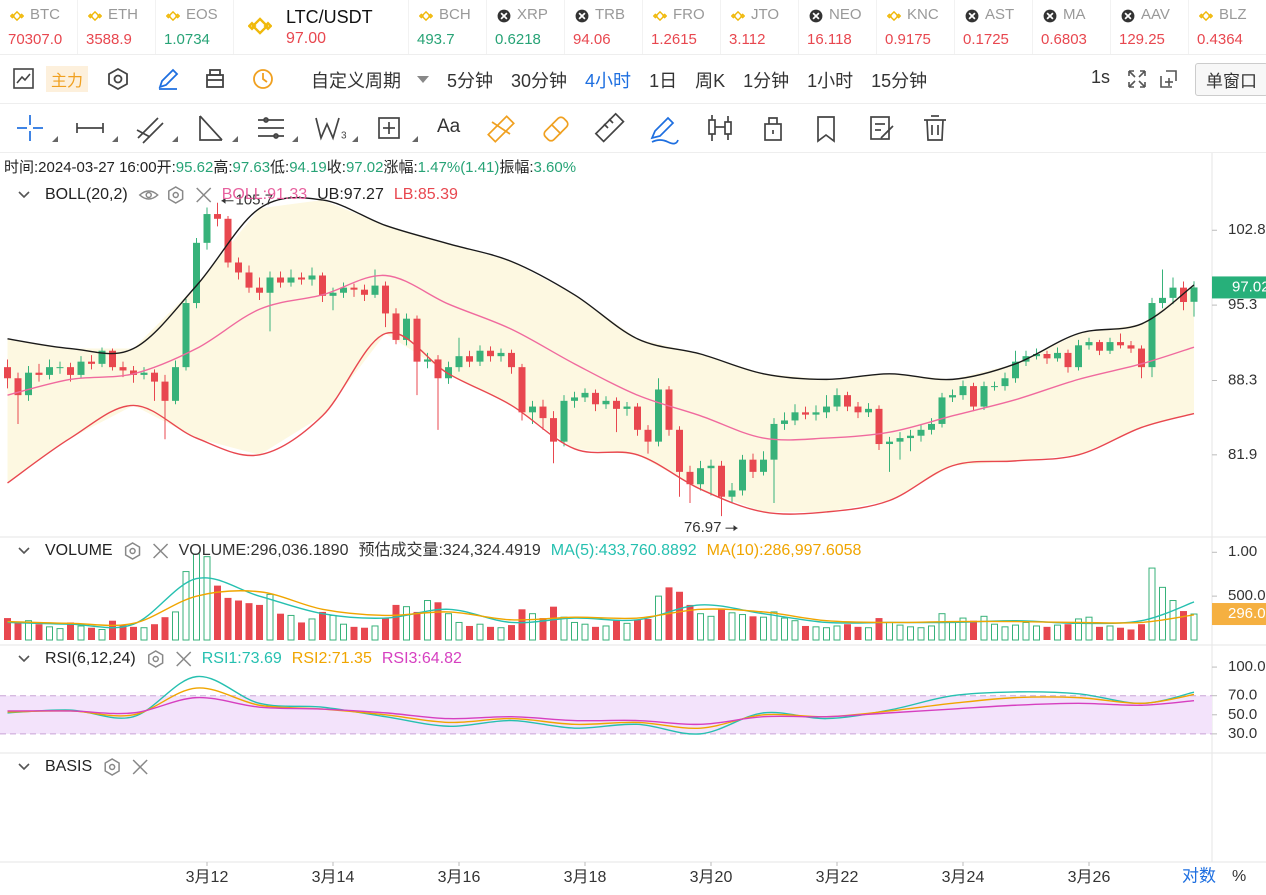 Image resolution: width=1266 pixels, height=895 pixels. I want to click on lock-tool, so click(773, 129).